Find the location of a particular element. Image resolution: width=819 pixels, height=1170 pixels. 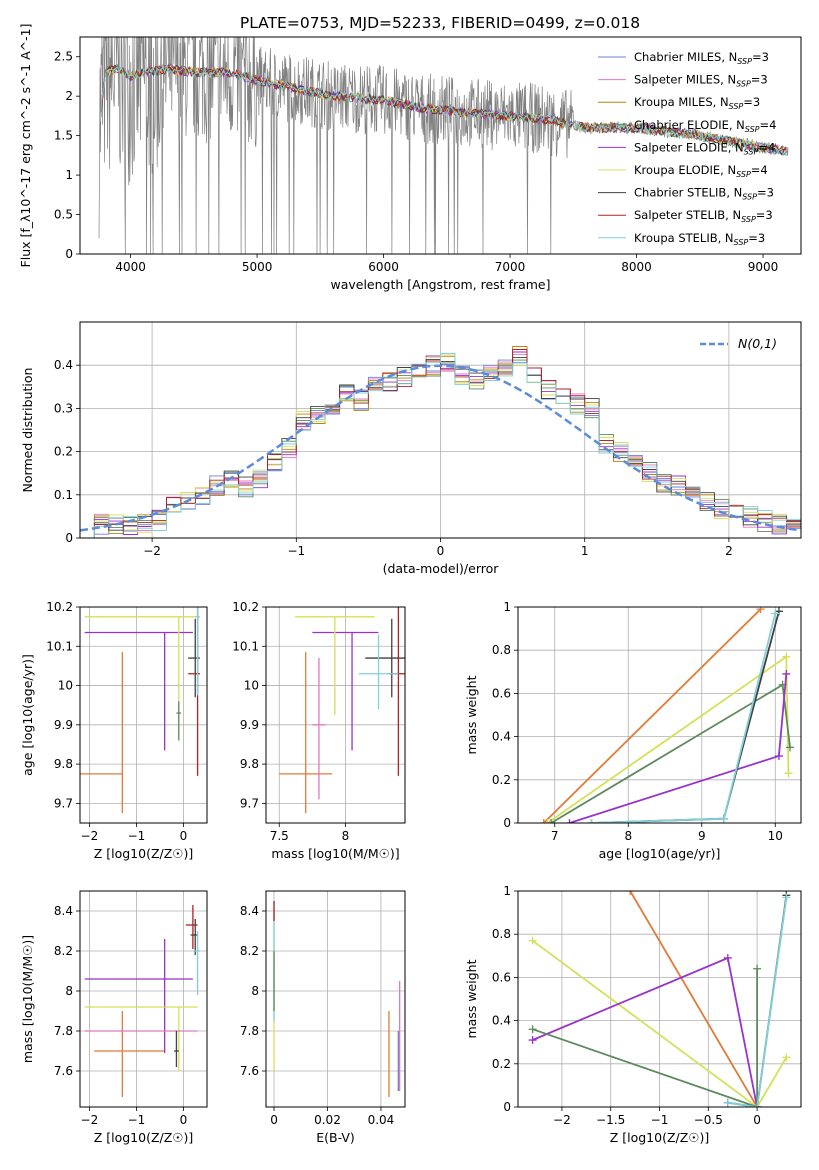

y-tick-label: 9.7 is located at coordinates (249, 803).